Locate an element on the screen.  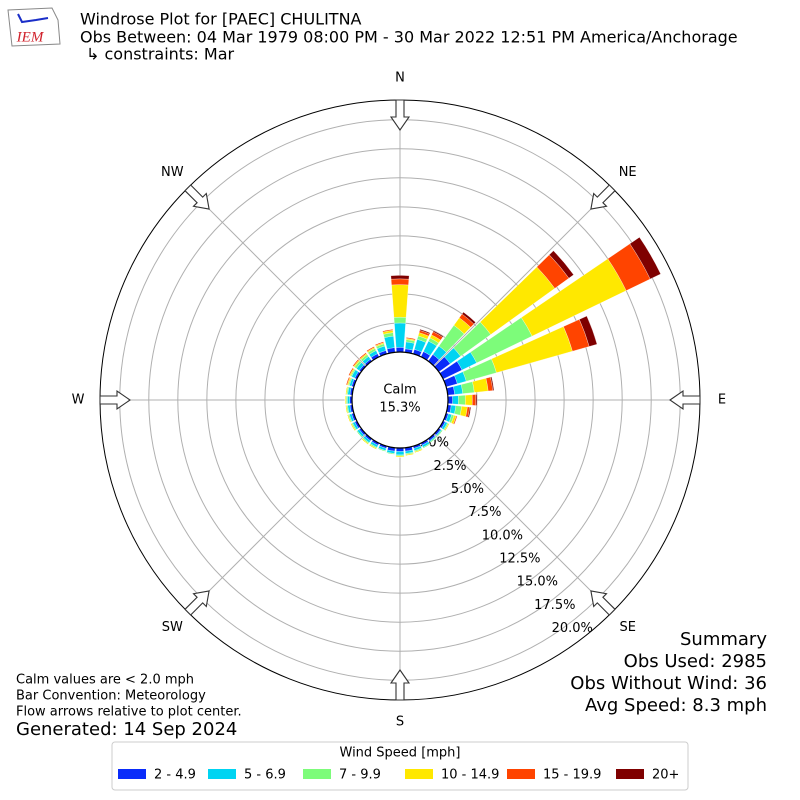
compass-label: NE is located at coordinates (628, 172).